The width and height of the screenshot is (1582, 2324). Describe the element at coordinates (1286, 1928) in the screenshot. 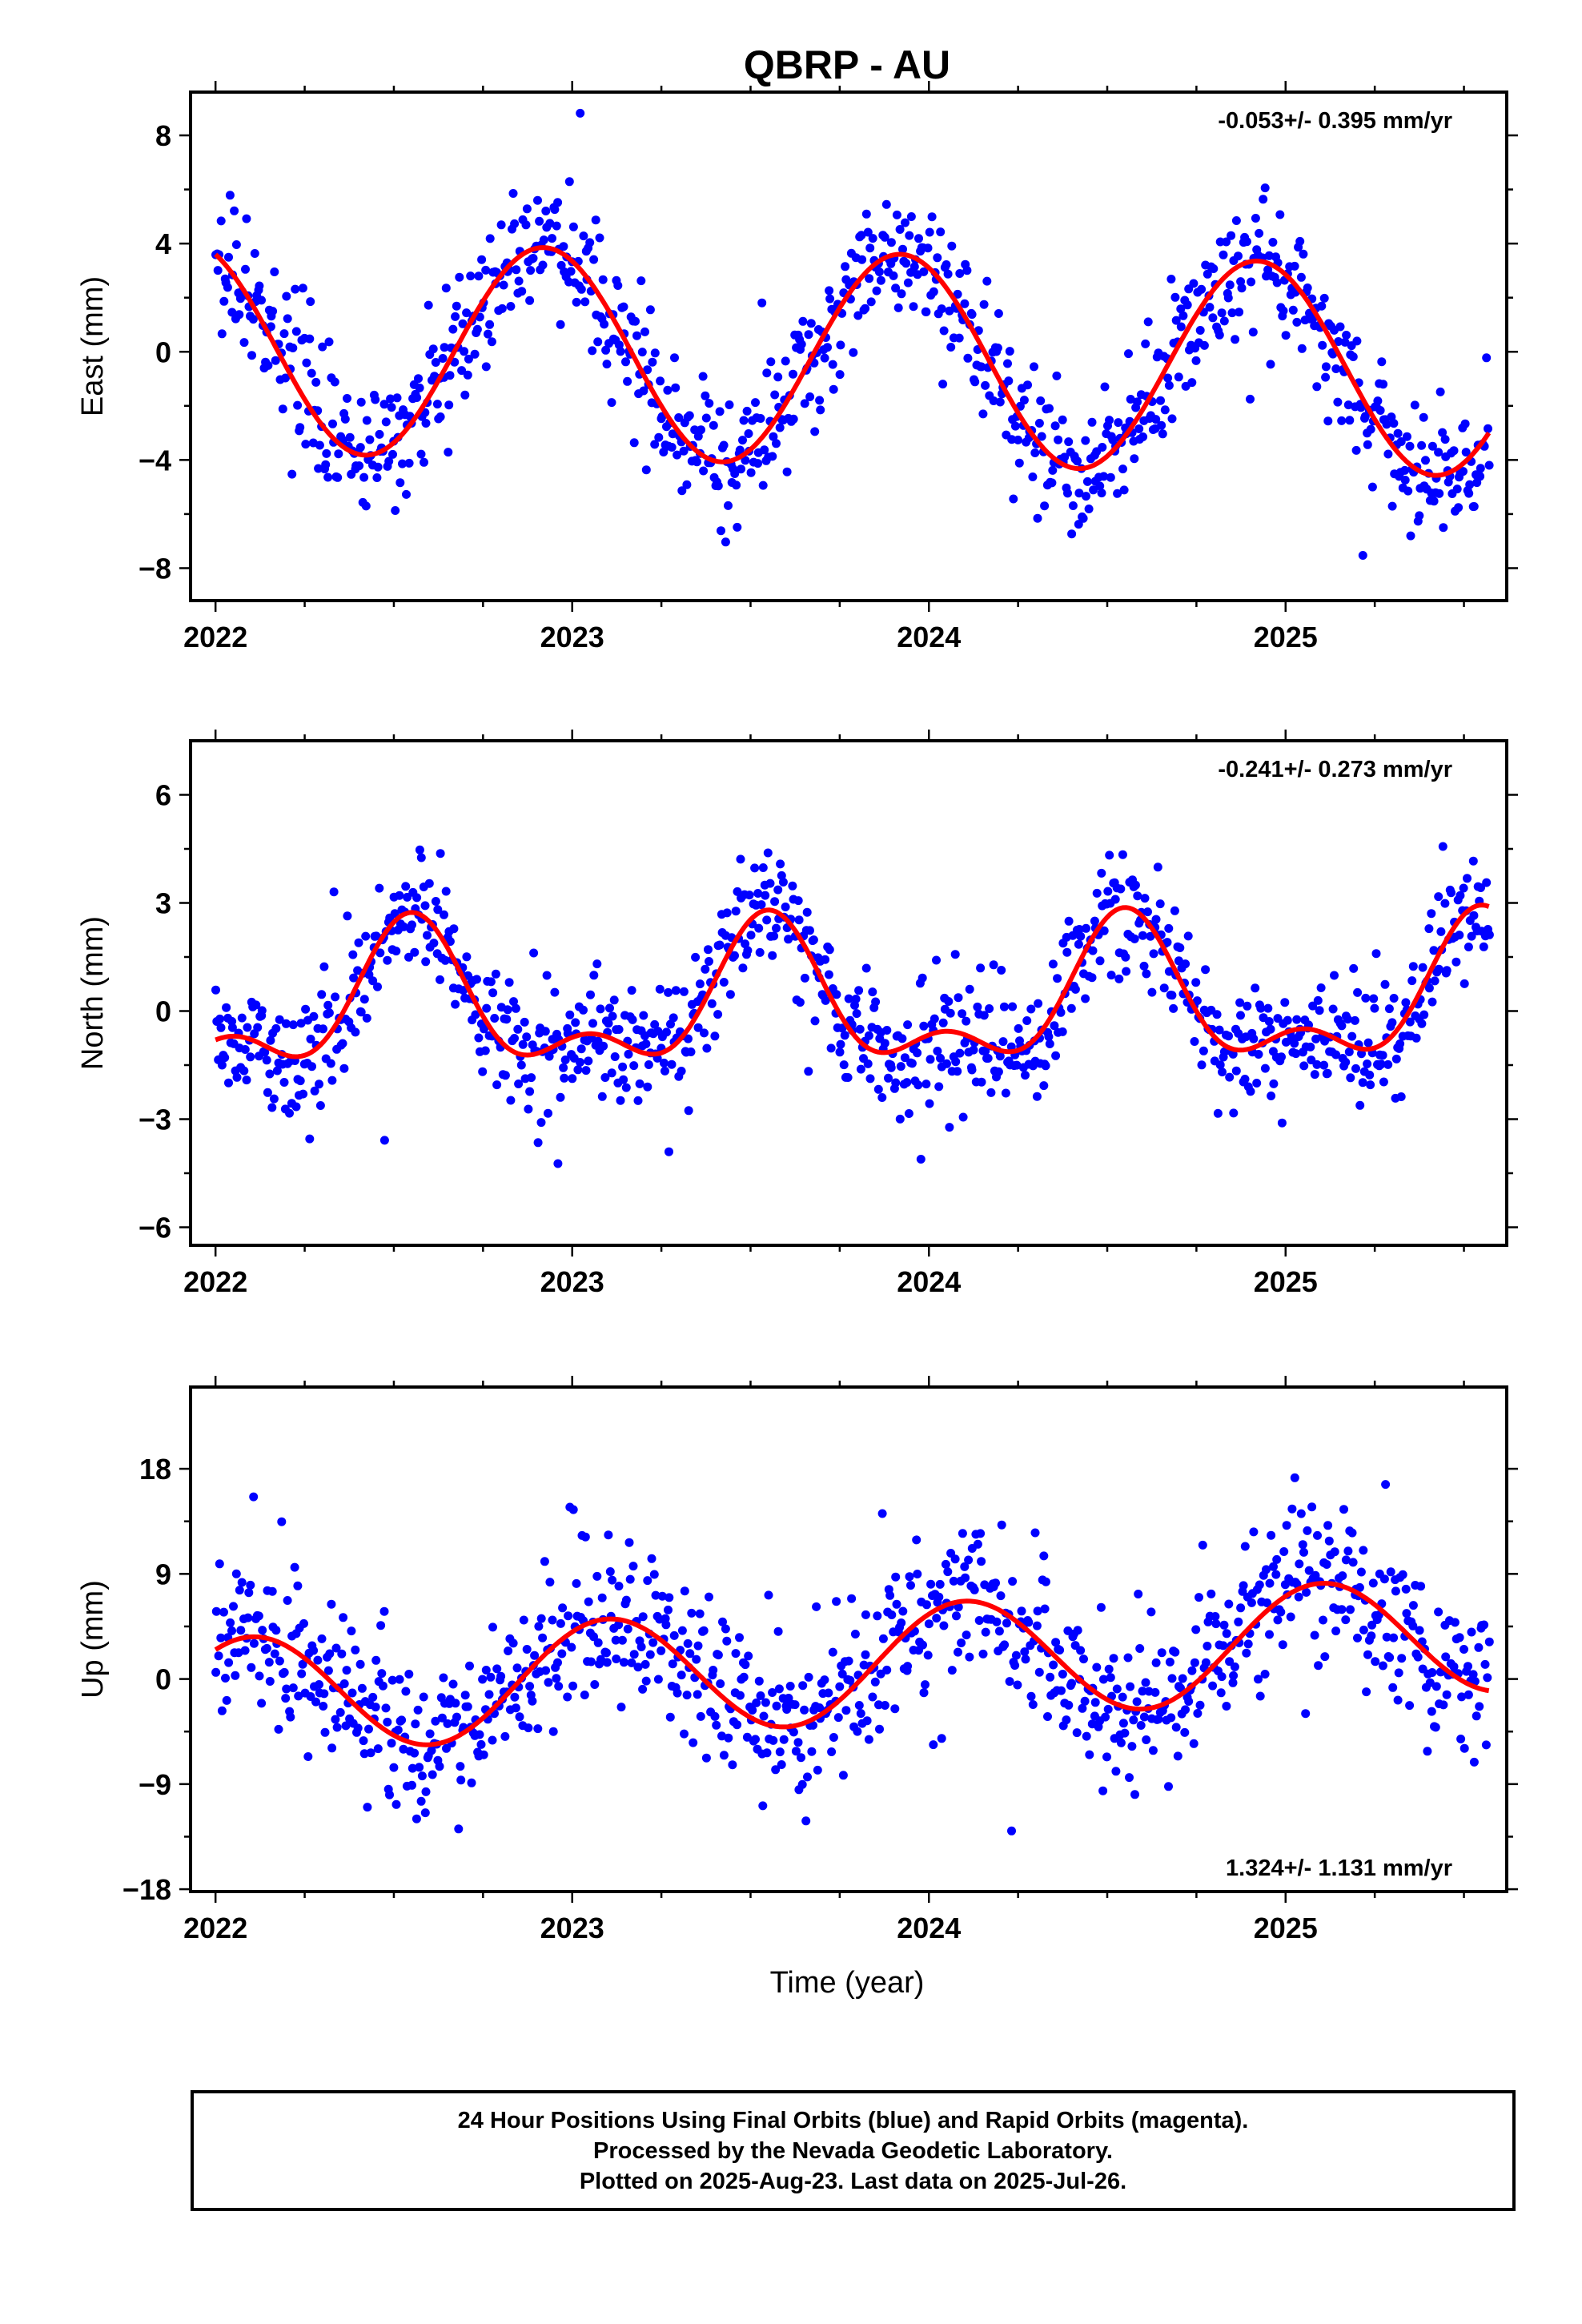

I see `x-tick-label: 2025` at that location.